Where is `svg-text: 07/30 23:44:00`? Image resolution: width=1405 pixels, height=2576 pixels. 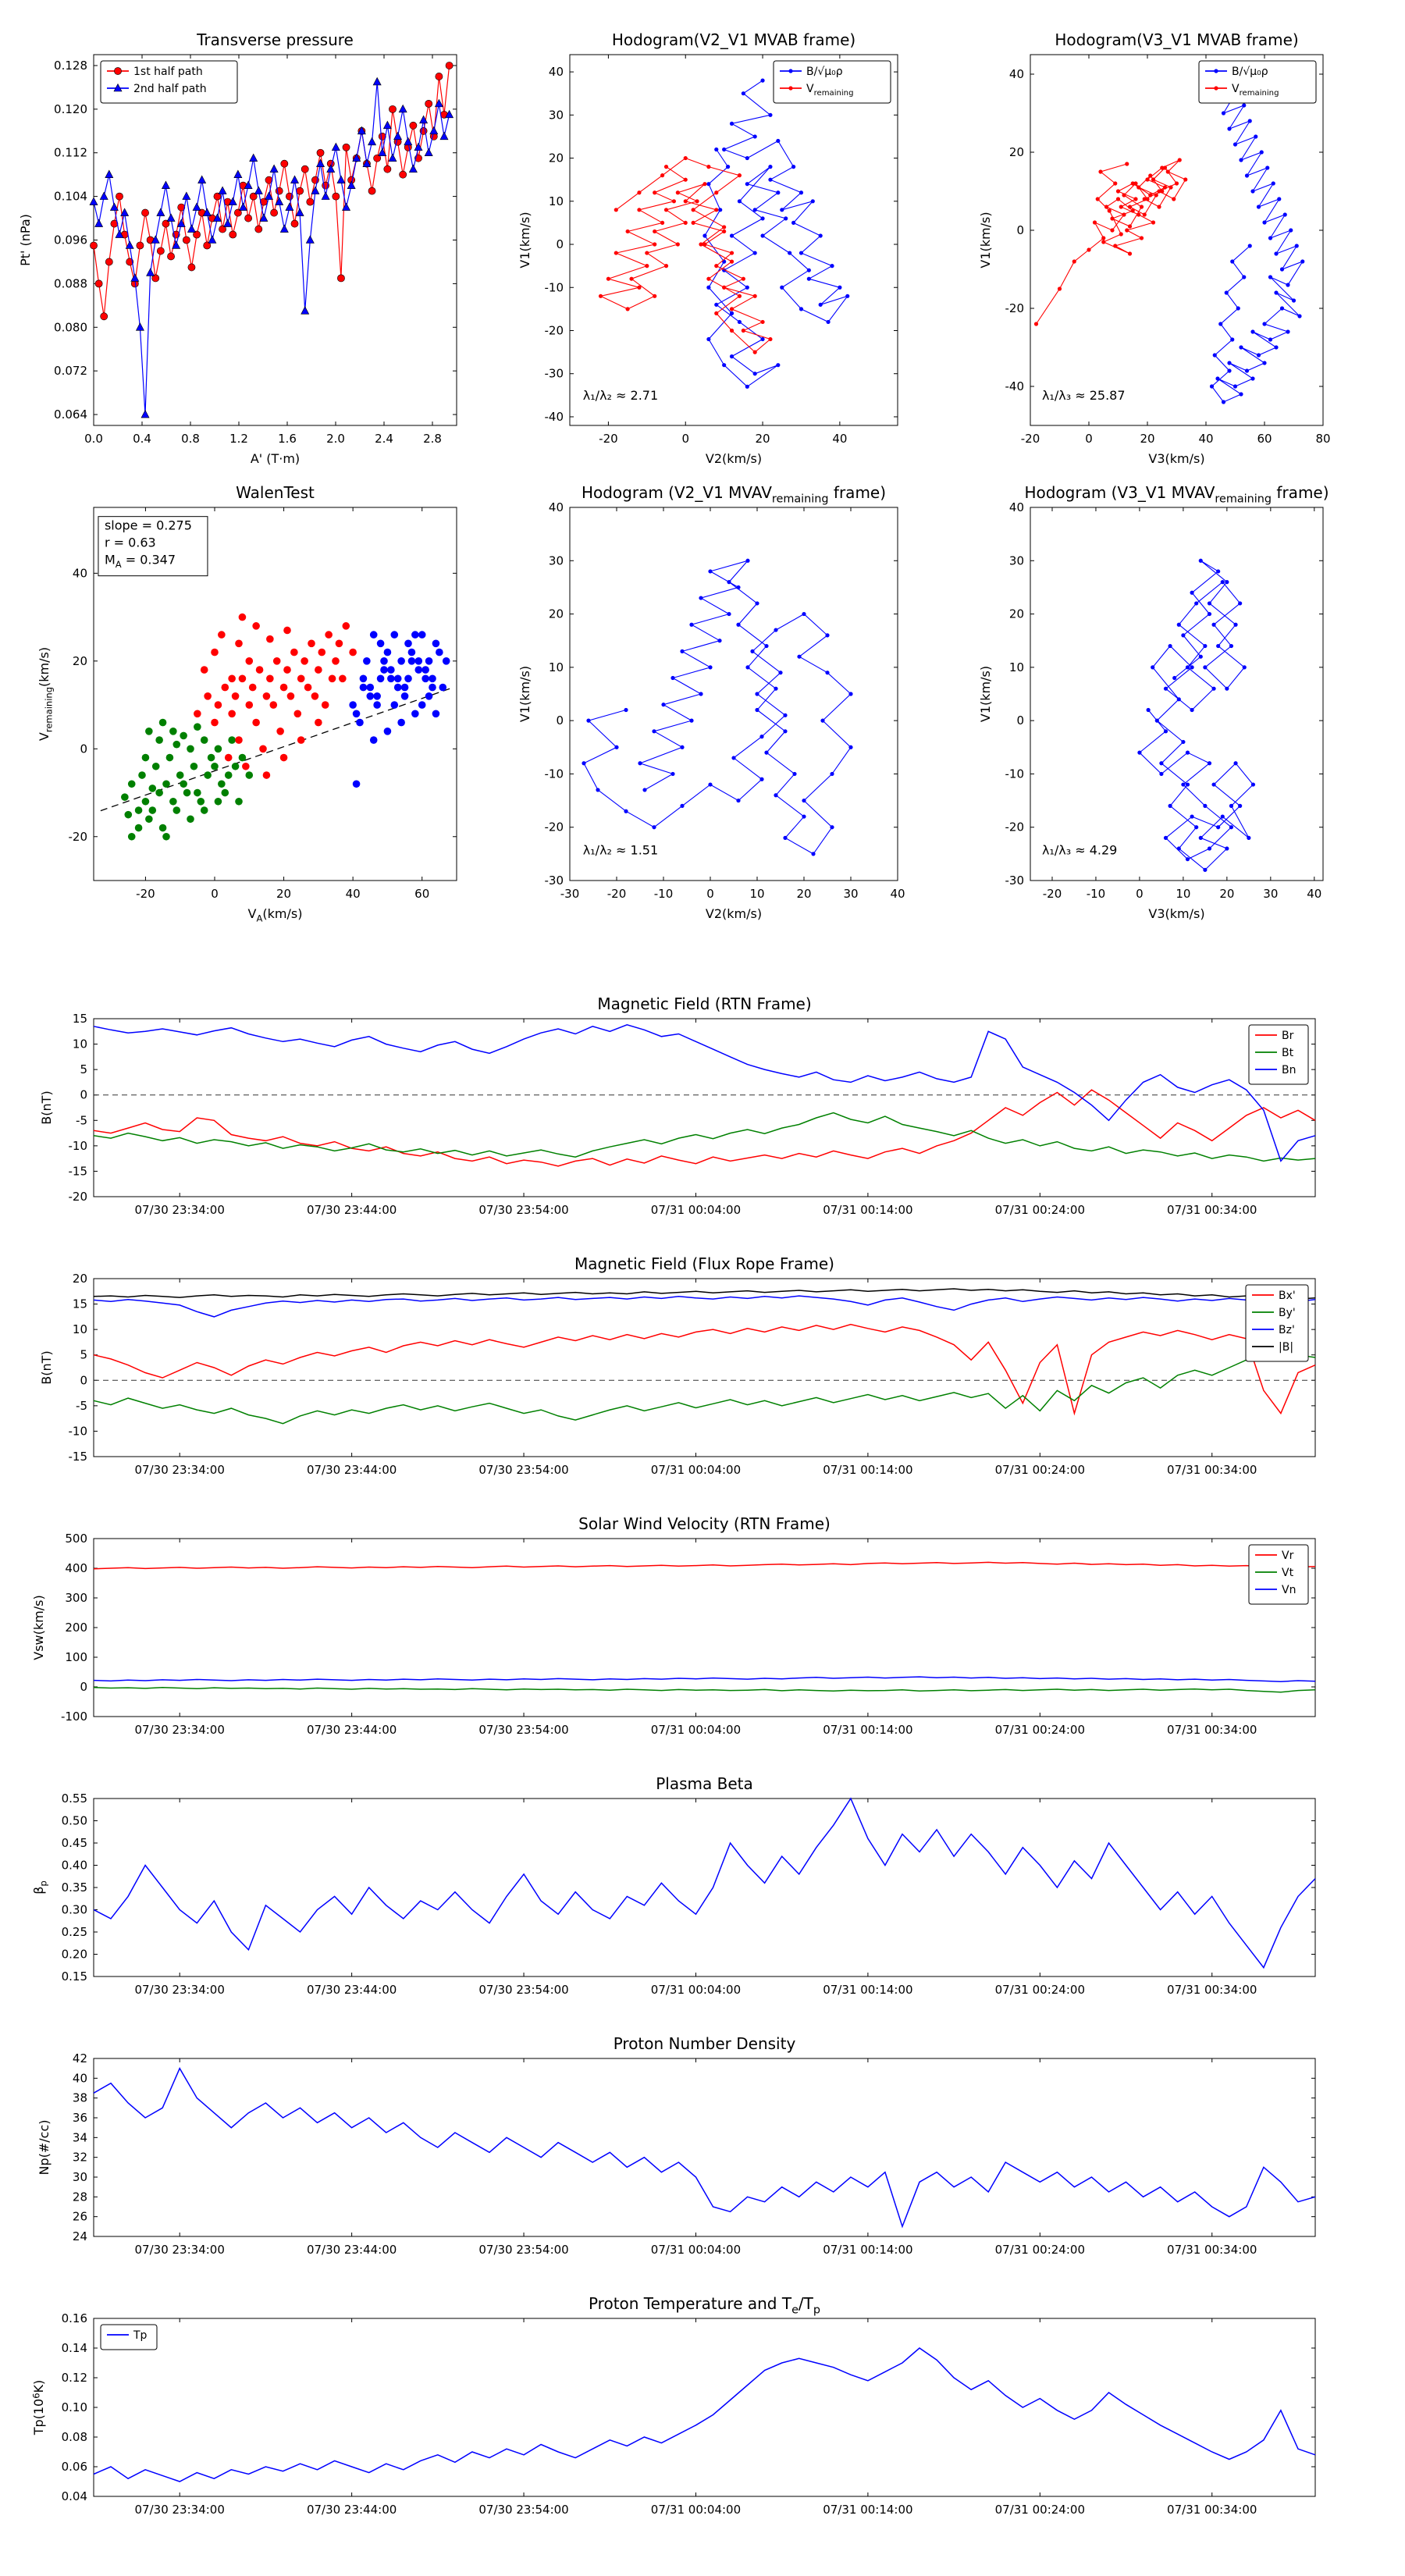
svg-text: 07/30 23:44:00 is located at coordinates (352, 1730).